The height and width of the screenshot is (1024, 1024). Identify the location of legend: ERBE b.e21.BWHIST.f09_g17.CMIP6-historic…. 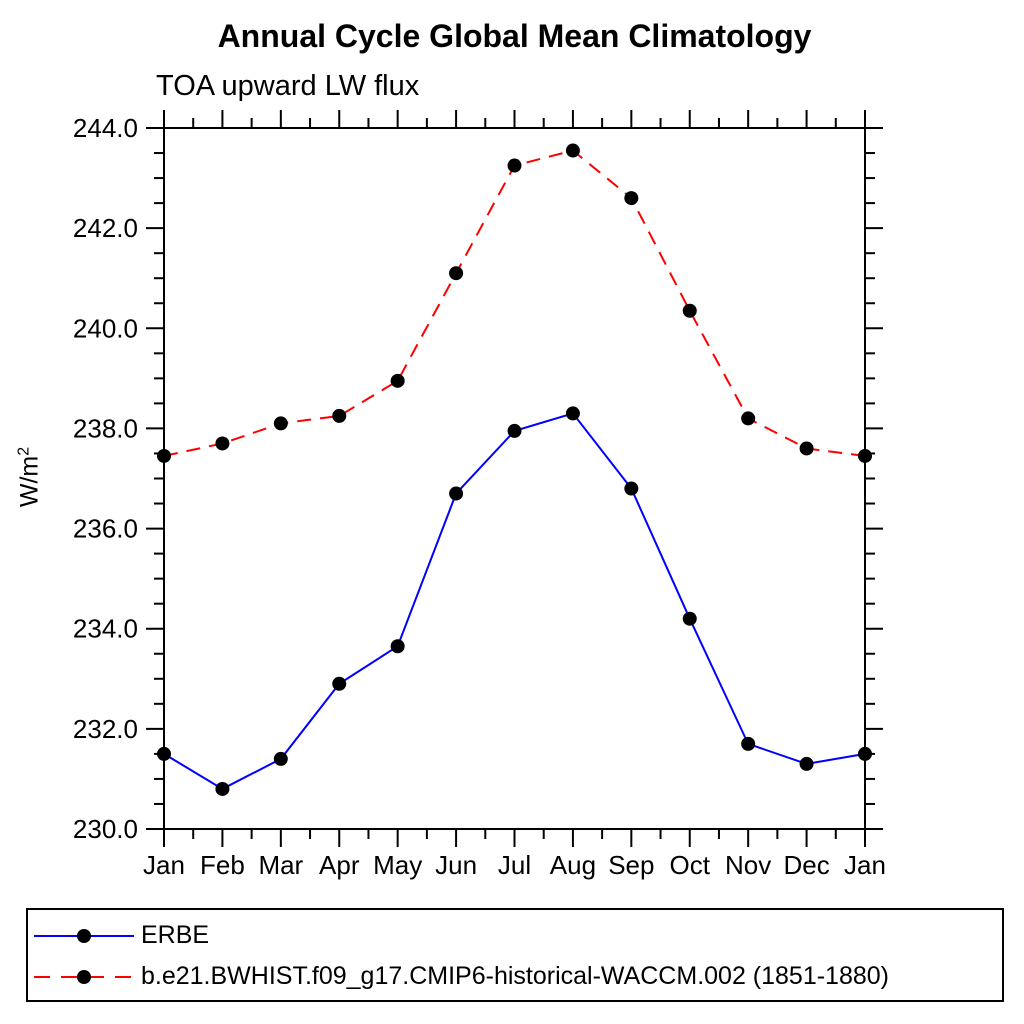
(515, 955).